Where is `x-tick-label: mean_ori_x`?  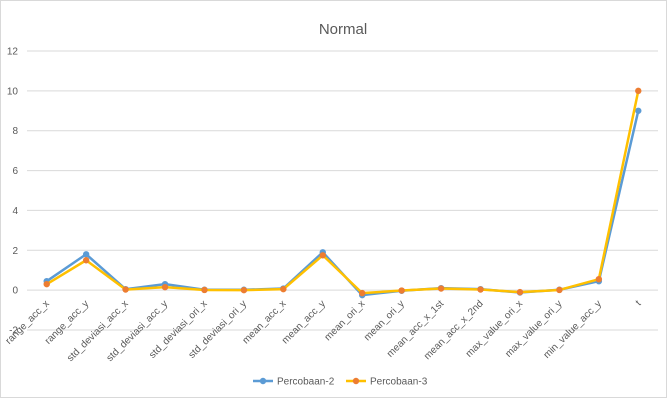
x-tick-label: mean_ori_x is located at coordinates (345, 320).